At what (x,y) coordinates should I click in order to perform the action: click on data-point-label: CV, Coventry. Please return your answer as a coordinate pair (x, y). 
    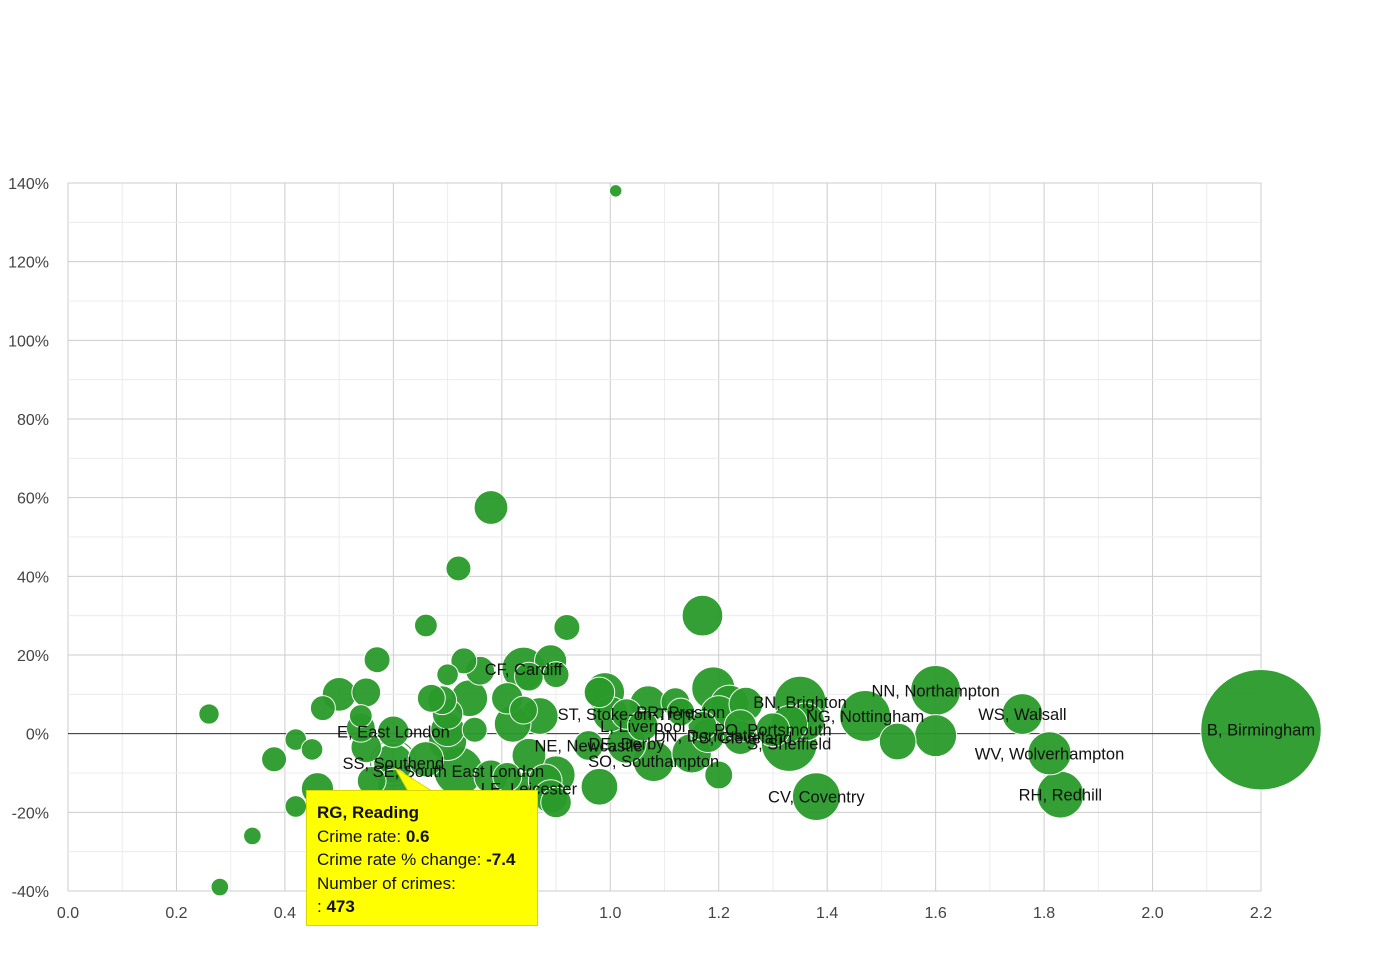
    Looking at the image, I should click on (816, 798).